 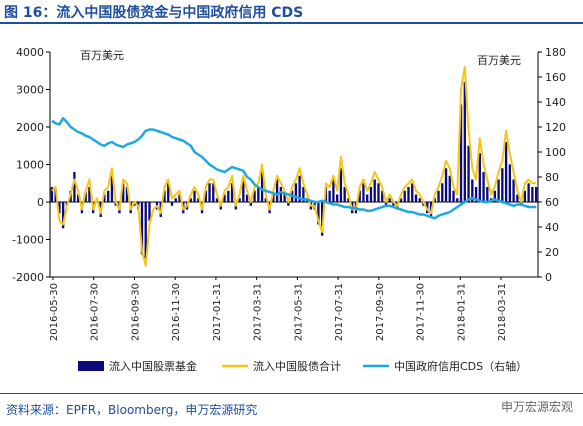 I want to click on source-divider, so click(x=291, y=393).